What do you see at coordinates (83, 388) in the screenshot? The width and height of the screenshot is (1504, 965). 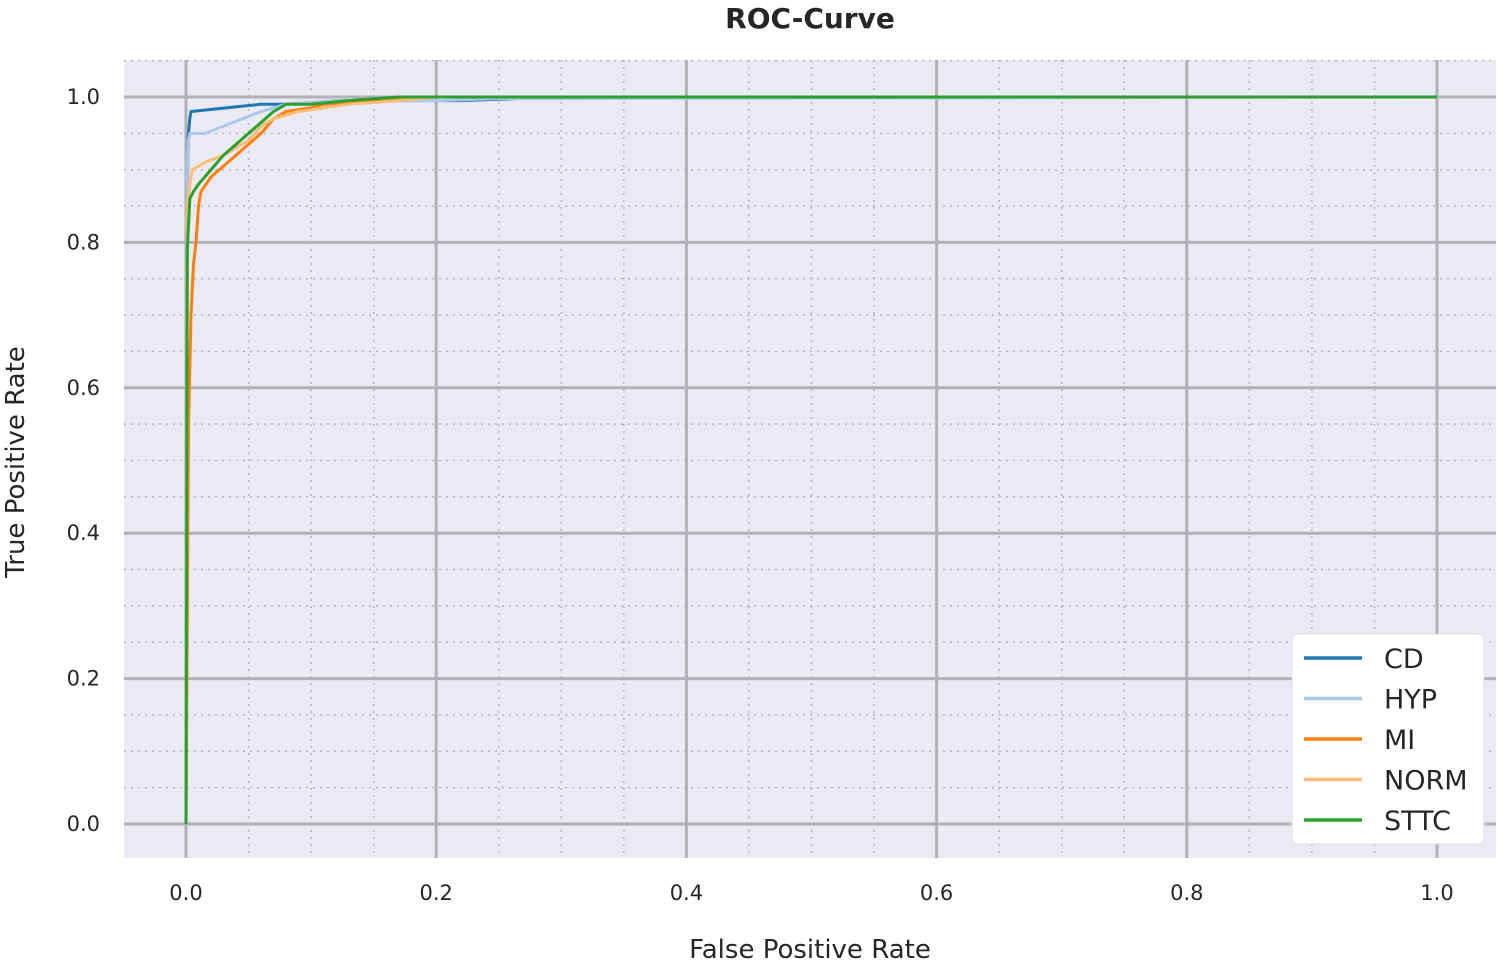 I see `y-tick-label: 0.6` at bounding box center [83, 388].